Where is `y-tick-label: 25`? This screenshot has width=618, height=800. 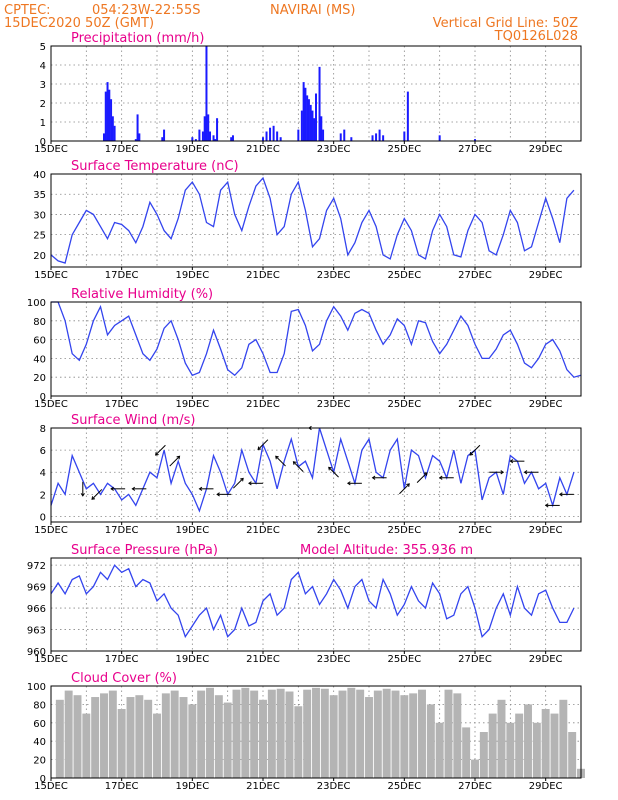 y-tick-label: 25 is located at coordinates (39, 236).